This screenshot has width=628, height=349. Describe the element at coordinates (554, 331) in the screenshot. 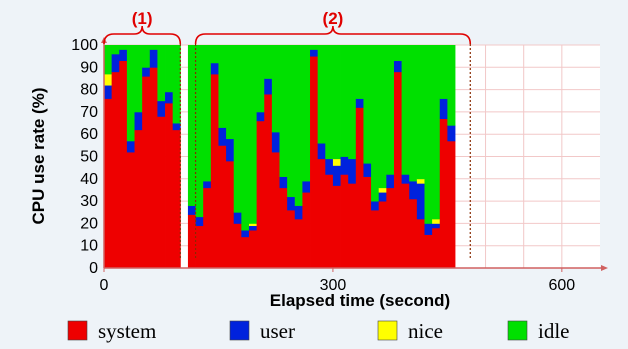

I see `legend-label-idle: idle` at that location.